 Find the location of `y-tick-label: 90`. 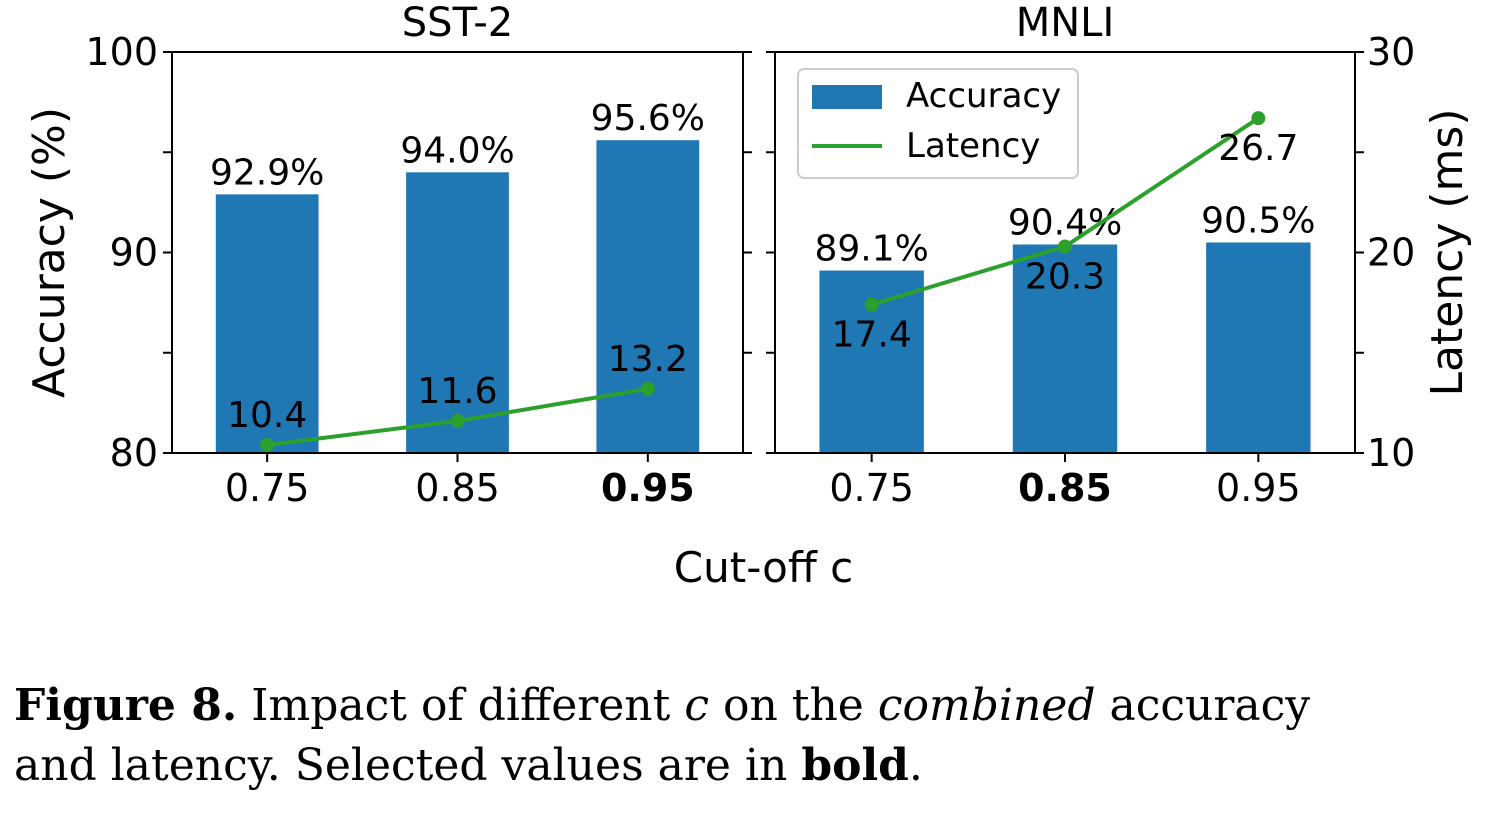

y-tick-label: 90 is located at coordinates (134, 253).